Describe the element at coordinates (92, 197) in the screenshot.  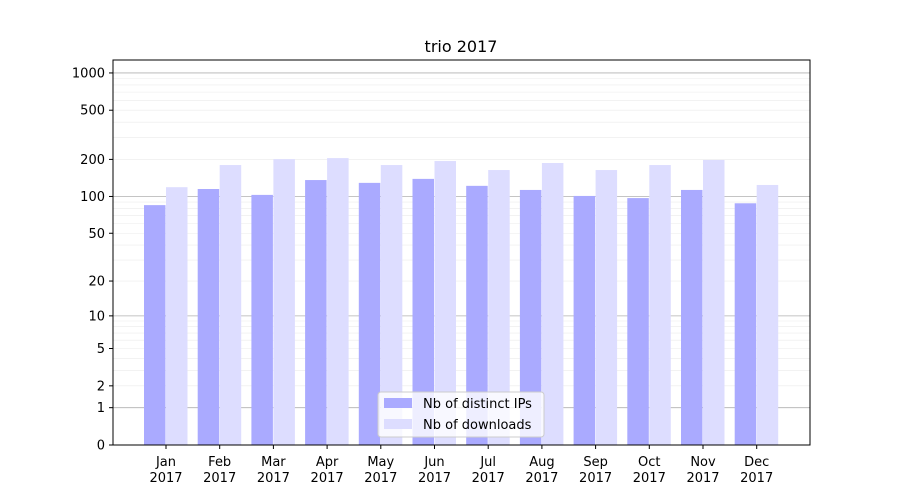
I see `y-tick-label: 100` at that location.